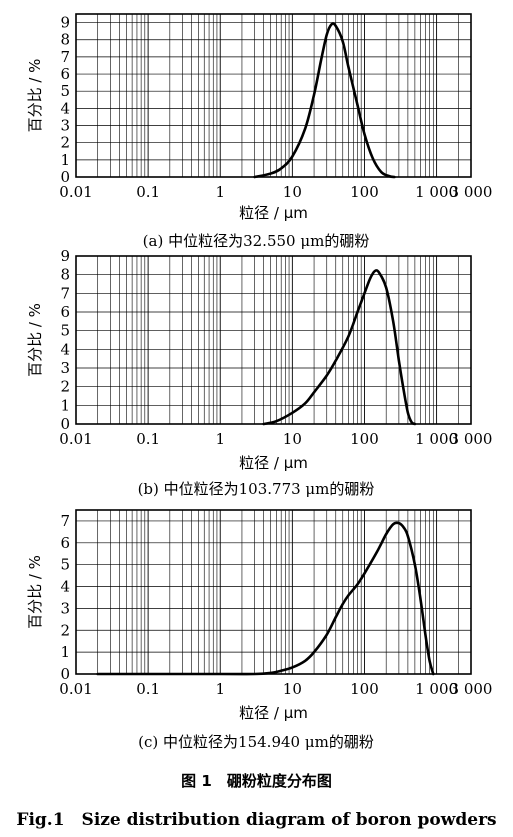 This screenshot has height=837, width=513. I want to click on panel-caption: (b) 中位粒径为103.773 μm的硼粉, so click(256, 489).